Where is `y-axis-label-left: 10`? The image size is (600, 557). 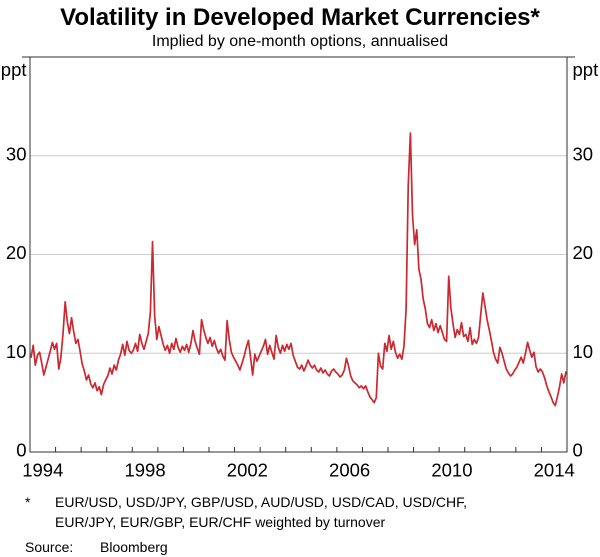
y-axis-label-left: 10 is located at coordinates (16, 351).